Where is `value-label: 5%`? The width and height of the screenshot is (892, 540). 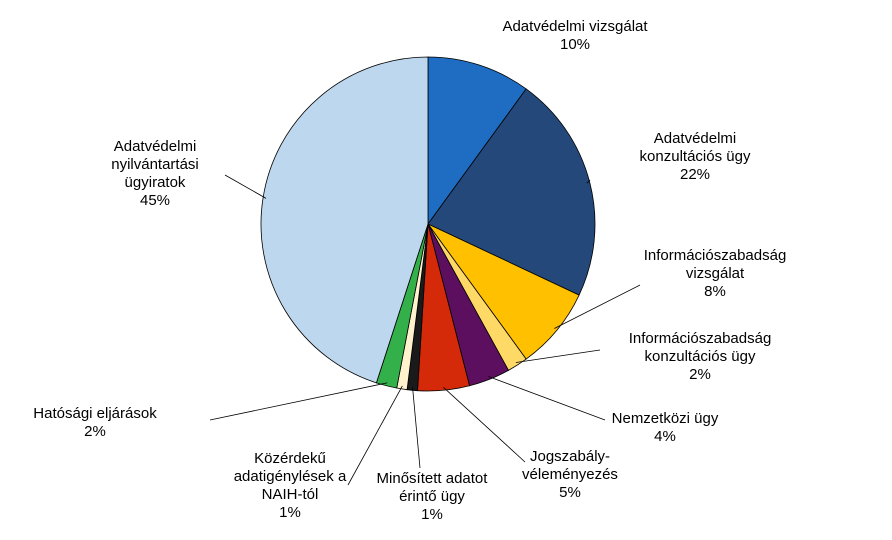 value-label: 5% is located at coordinates (570, 492).